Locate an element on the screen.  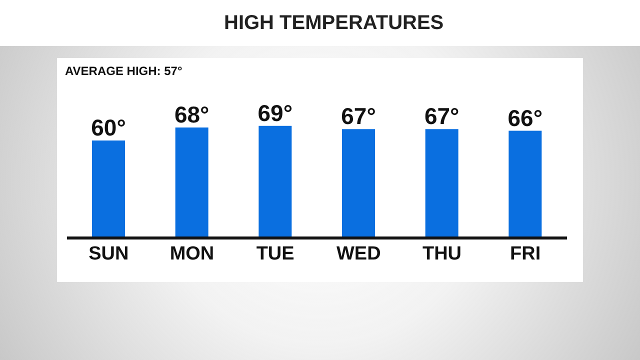
data-label: 68° is located at coordinates (192, 115).